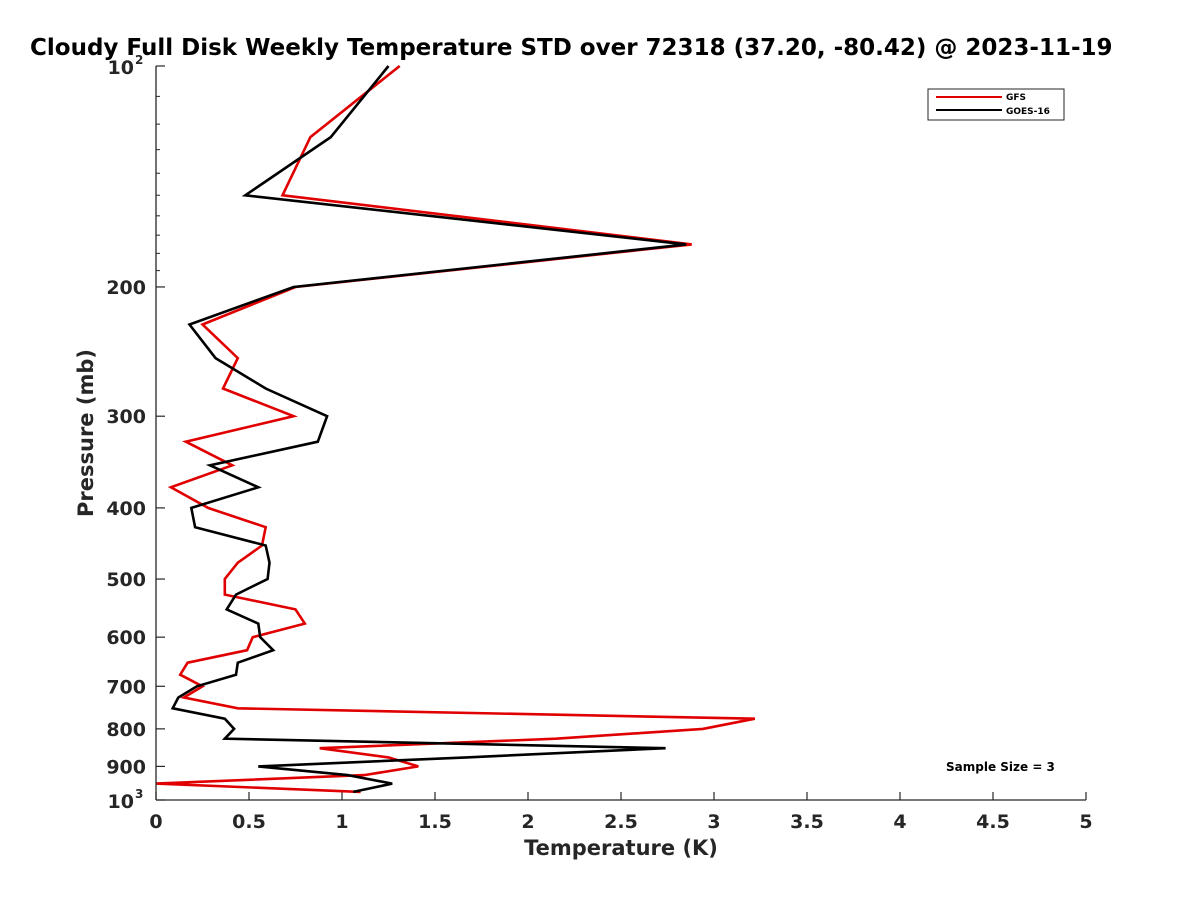  What do you see at coordinates (126, 730) in the screenshot?
I see `y-tick-label: 800` at bounding box center [126, 730].